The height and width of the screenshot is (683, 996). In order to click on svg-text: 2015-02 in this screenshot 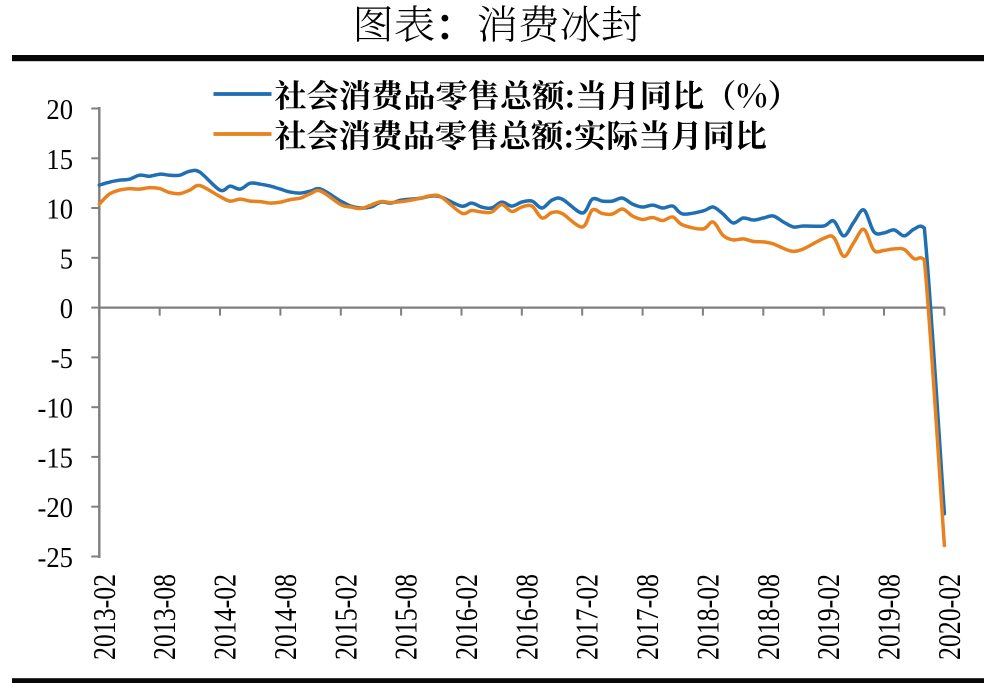, I will do `click(346, 617)`.